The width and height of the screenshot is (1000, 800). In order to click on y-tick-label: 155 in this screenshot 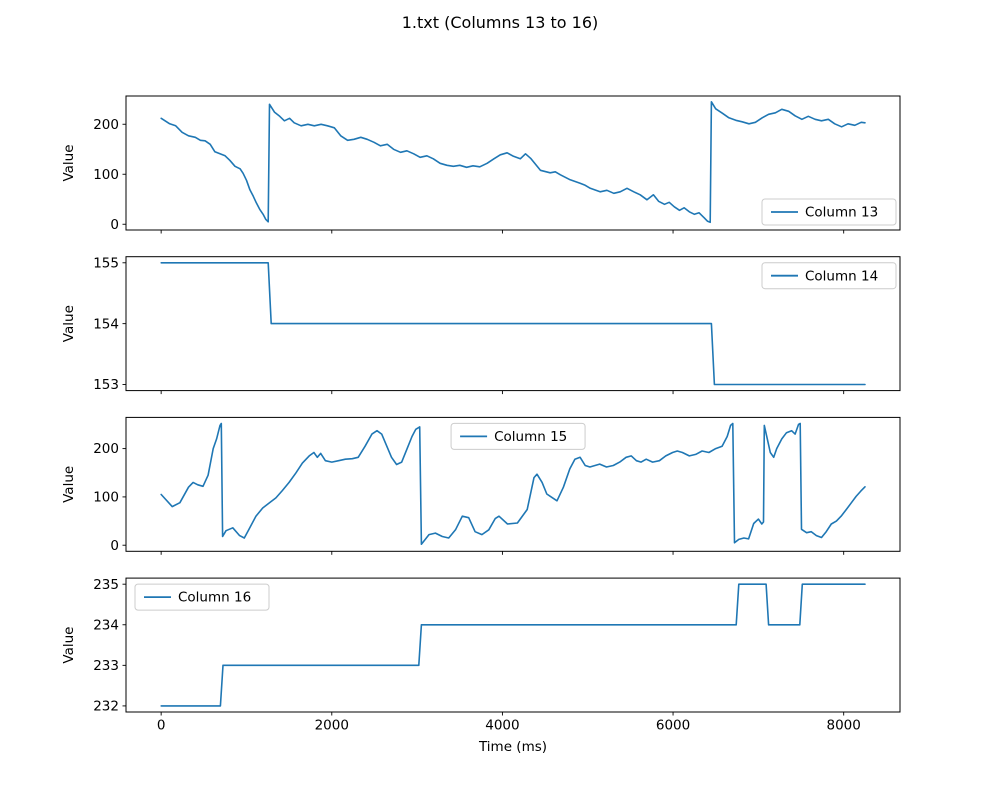, I will do `click(106, 263)`.